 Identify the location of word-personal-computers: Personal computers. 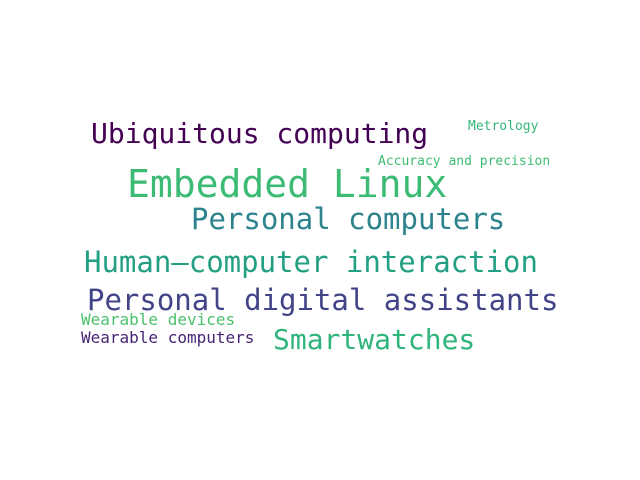
(348, 219).